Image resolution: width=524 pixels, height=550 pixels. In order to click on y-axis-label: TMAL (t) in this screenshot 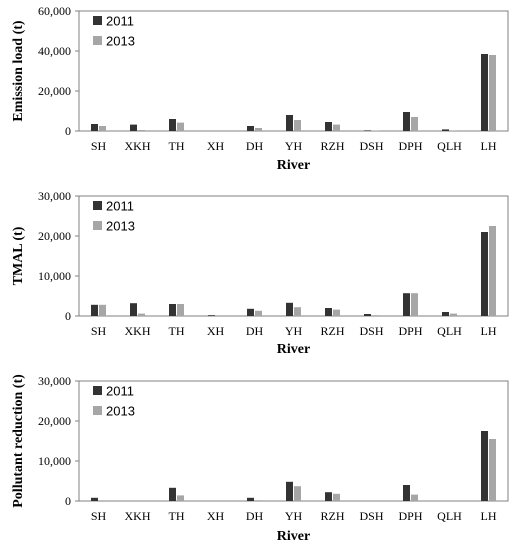, I will do `click(18, 255)`.